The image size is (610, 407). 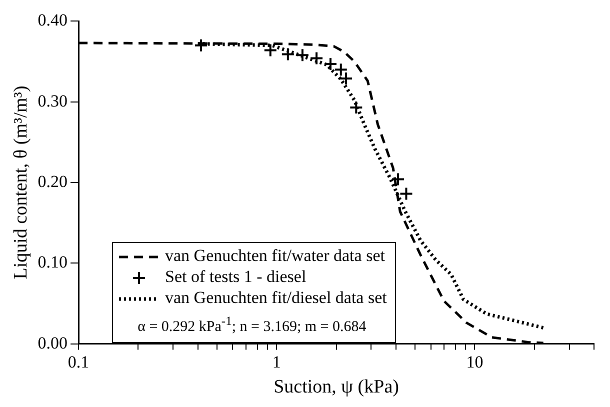 I want to click on legend-label: Set of tests 1 - diesel, so click(x=236, y=276).